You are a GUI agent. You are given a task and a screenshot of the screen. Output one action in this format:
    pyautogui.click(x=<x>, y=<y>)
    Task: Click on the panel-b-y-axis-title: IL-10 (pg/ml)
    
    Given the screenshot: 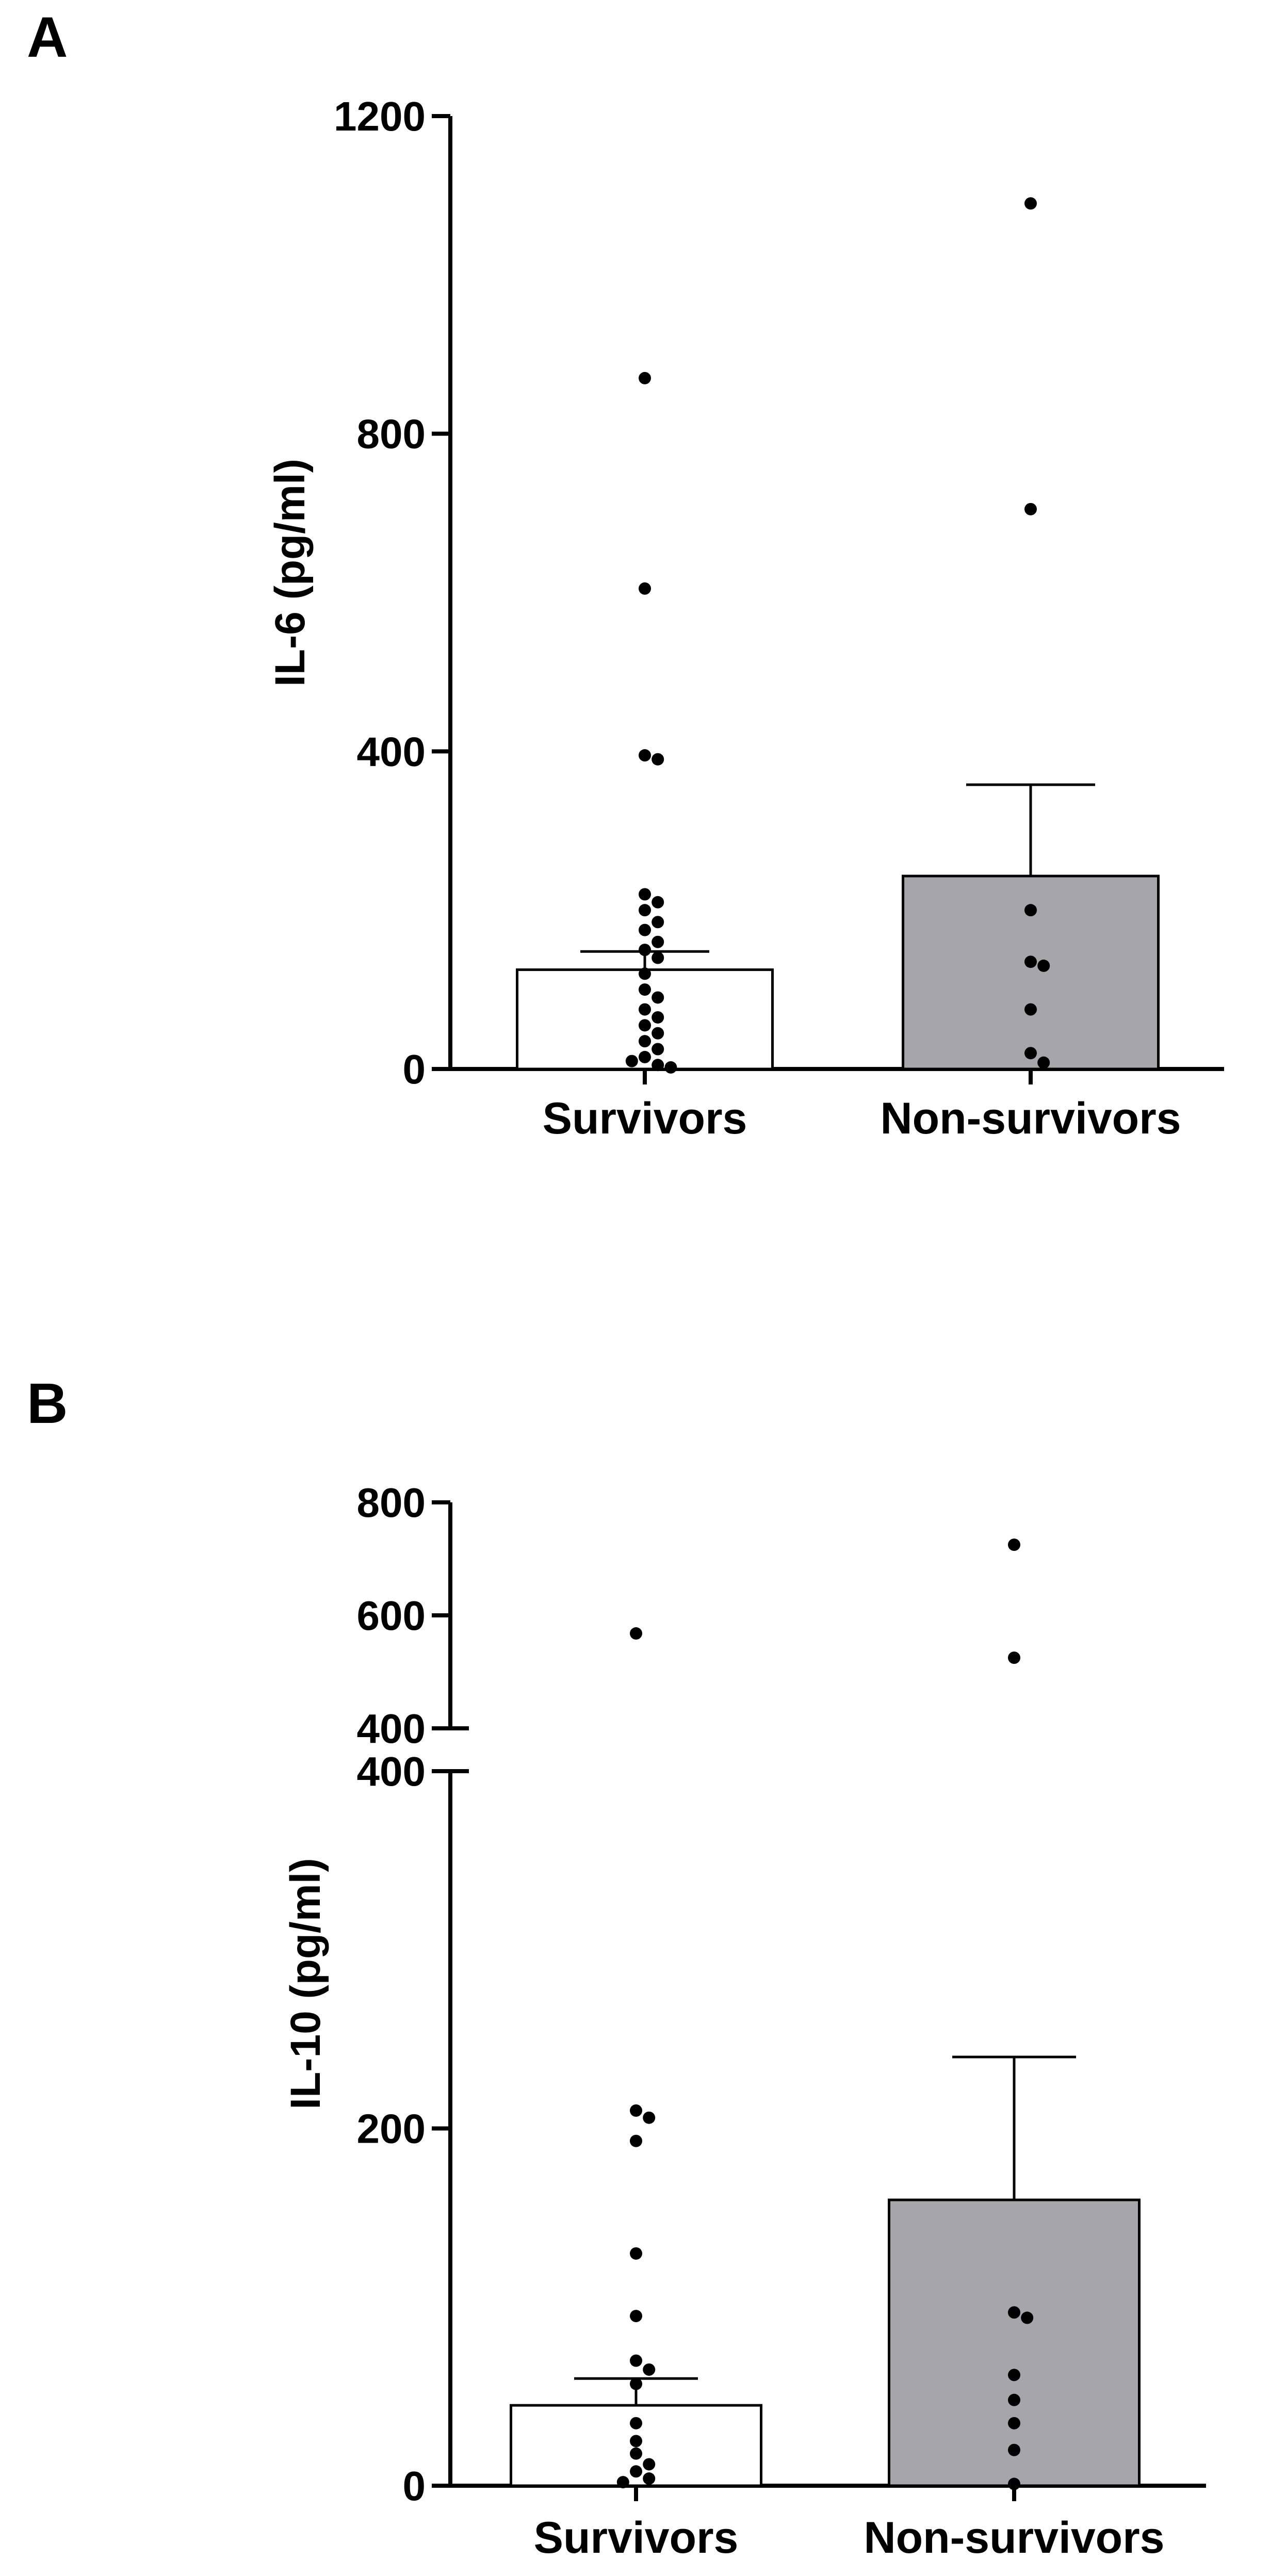 What is the action you would take?
    pyautogui.click(x=305, y=1983)
    